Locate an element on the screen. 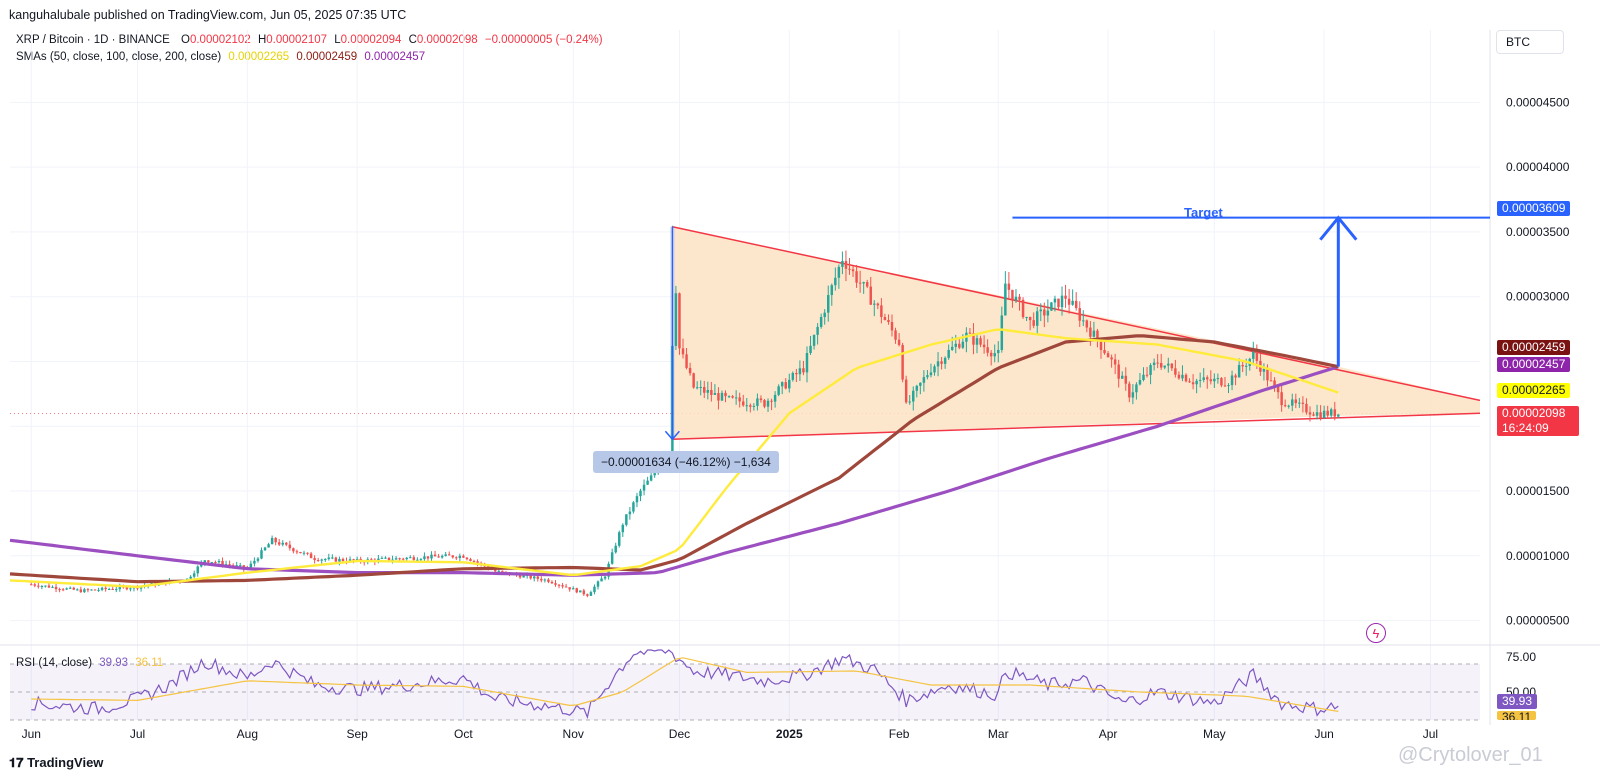 The width and height of the screenshot is (1600, 780). x-tick-label: May is located at coordinates (1214, 734).